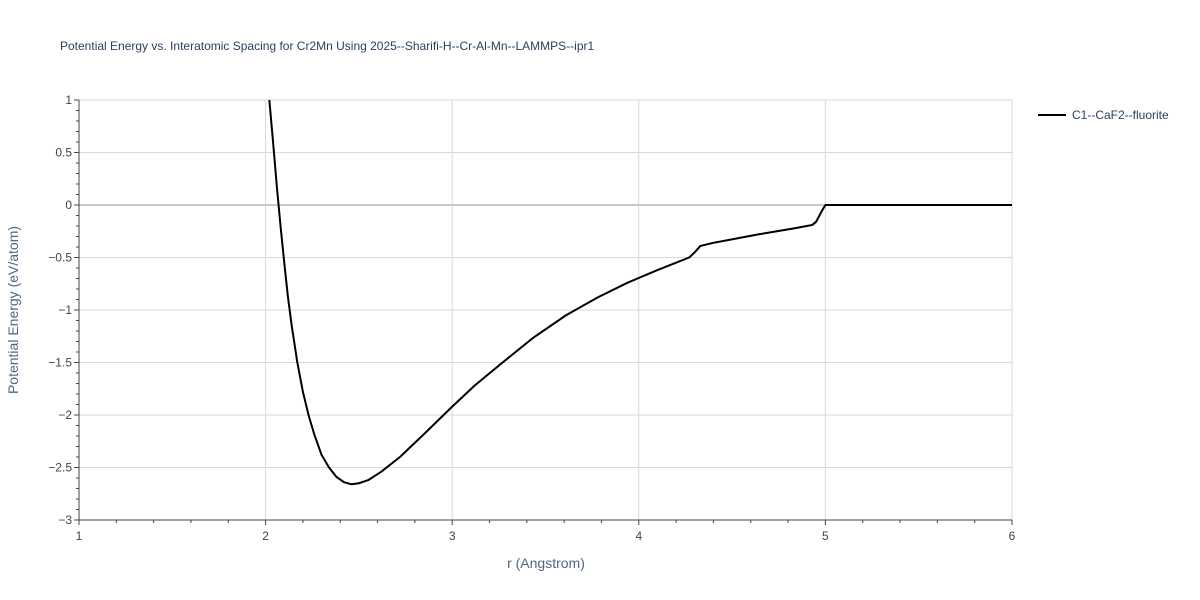  I want to click on x-tick-label: 6, so click(1012, 536).